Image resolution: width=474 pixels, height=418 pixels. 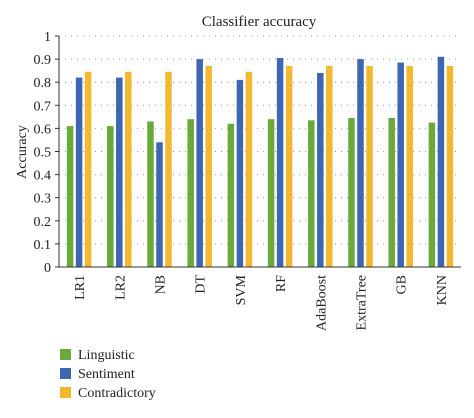 What do you see at coordinates (65, 373) in the screenshot?
I see `legend-swatch-sentiment` at bounding box center [65, 373].